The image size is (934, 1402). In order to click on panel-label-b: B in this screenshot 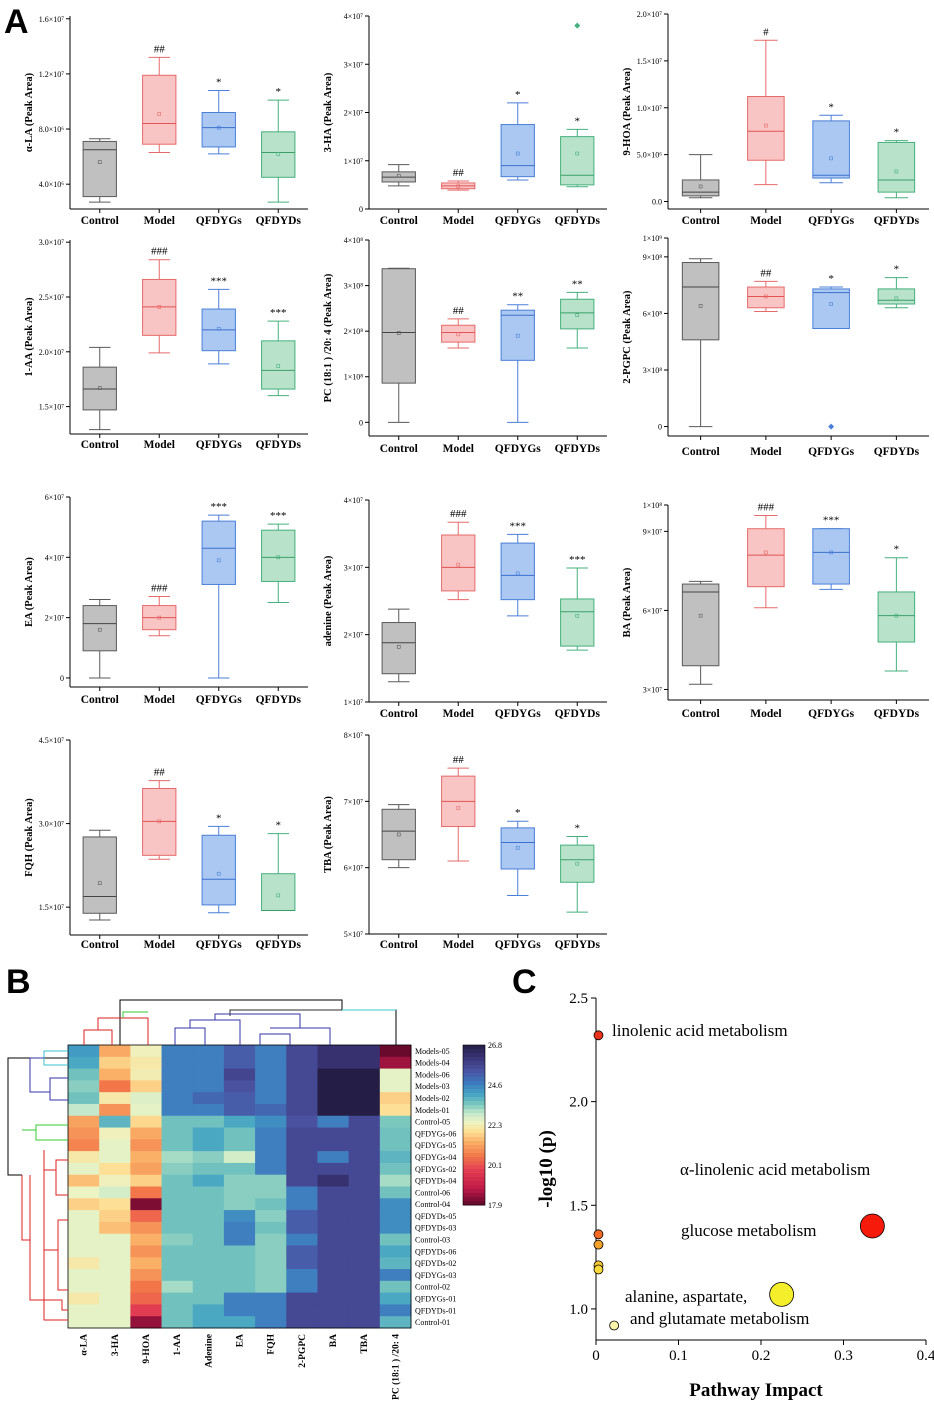, I will do `click(18, 982)`.